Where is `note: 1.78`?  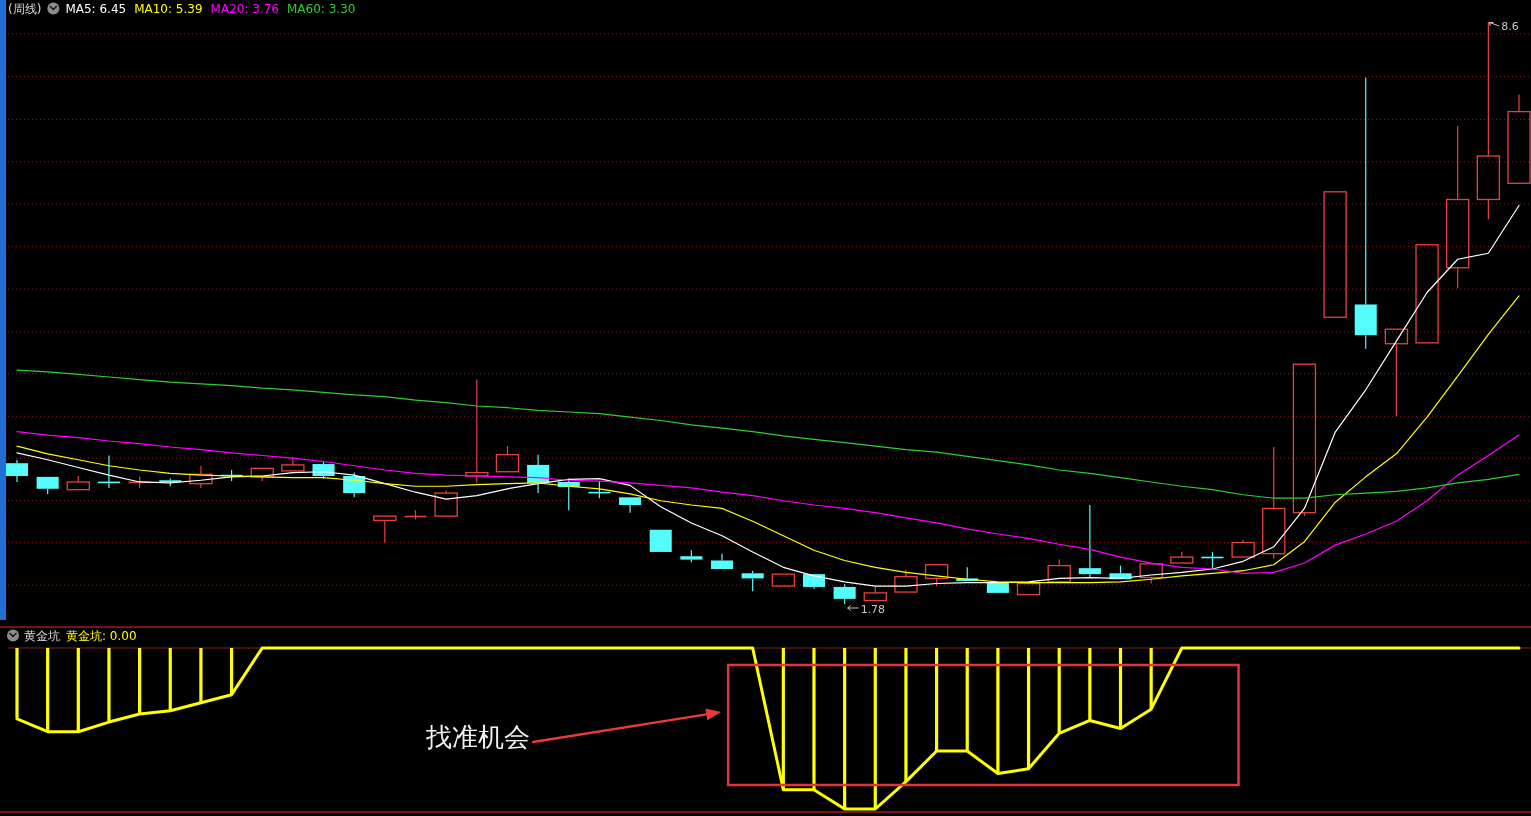
note: 1.78 is located at coordinates (866, 609).